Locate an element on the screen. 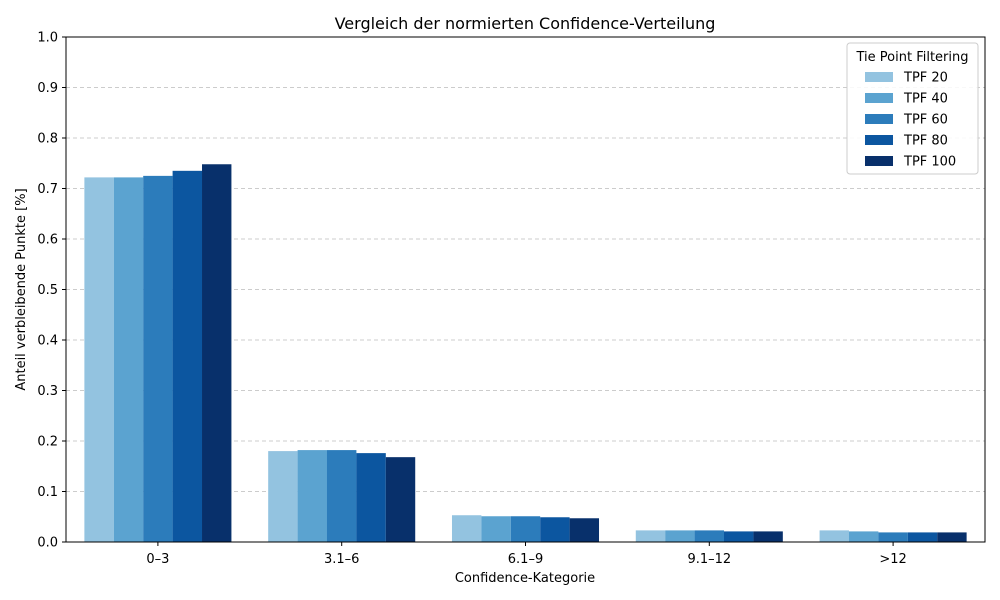  legend-label: TPF 40 is located at coordinates (925, 99).